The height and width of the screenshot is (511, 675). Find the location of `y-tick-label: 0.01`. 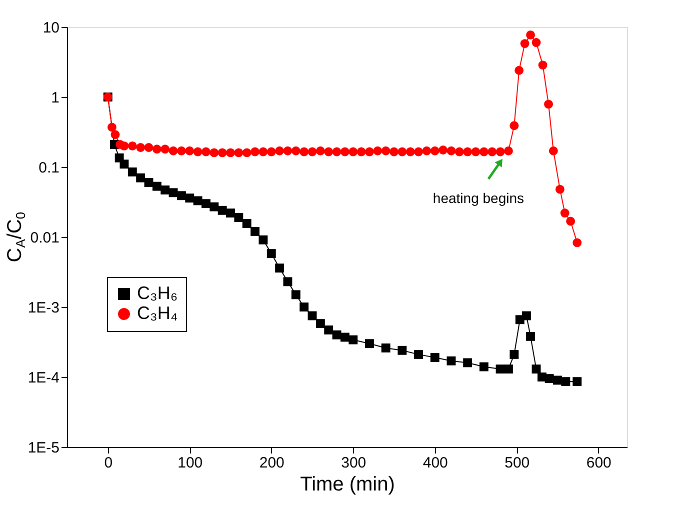

y-tick-label: 0.01 is located at coordinates (45, 238).